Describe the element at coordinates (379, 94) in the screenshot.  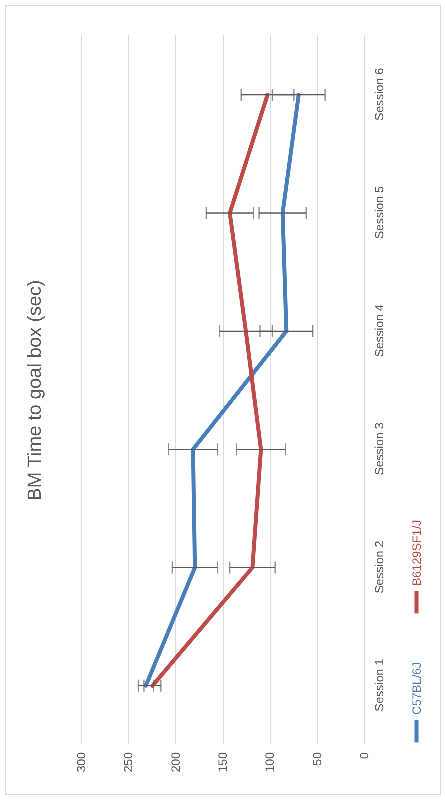
I see `y-tick-label: Session 6` at that location.